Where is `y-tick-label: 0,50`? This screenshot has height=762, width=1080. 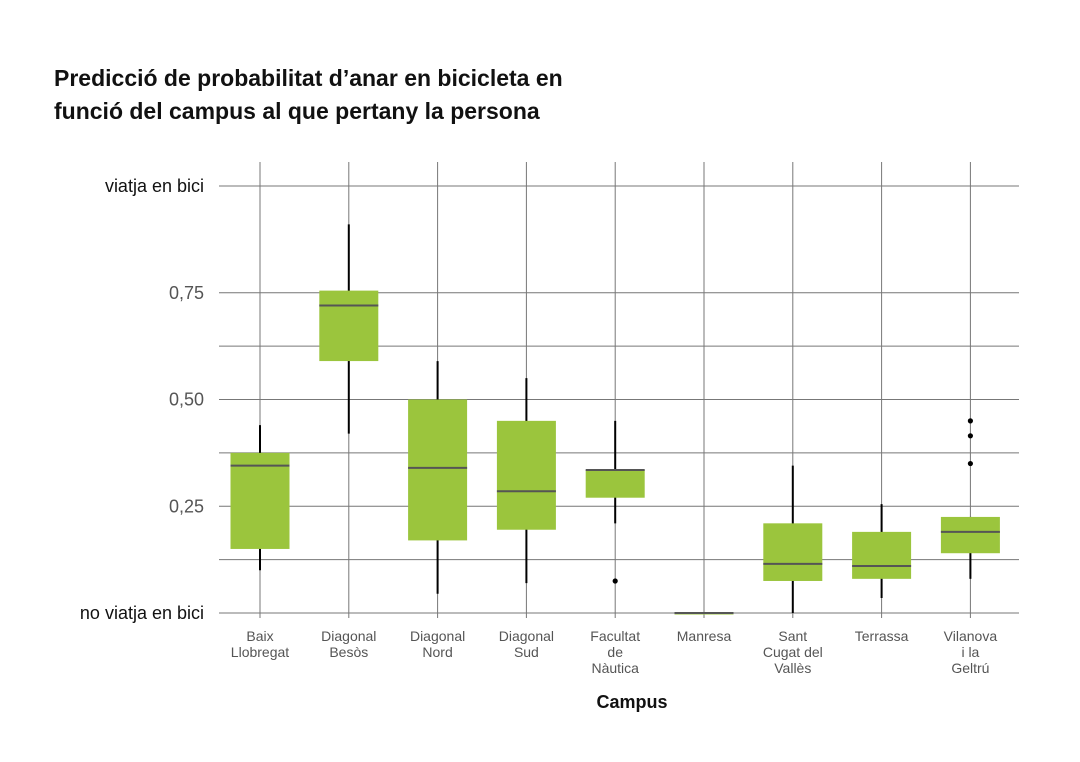 y-tick-label: 0,50 is located at coordinates (186, 400).